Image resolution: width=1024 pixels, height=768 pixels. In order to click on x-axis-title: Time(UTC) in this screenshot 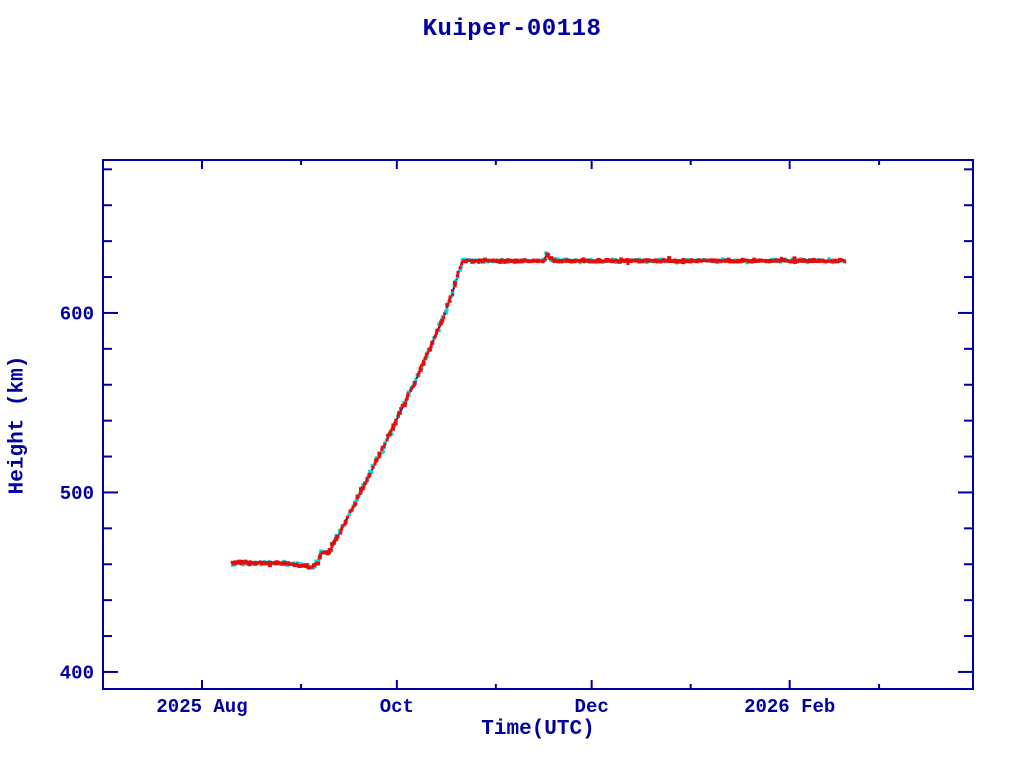, I will do `click(538, 729)`.